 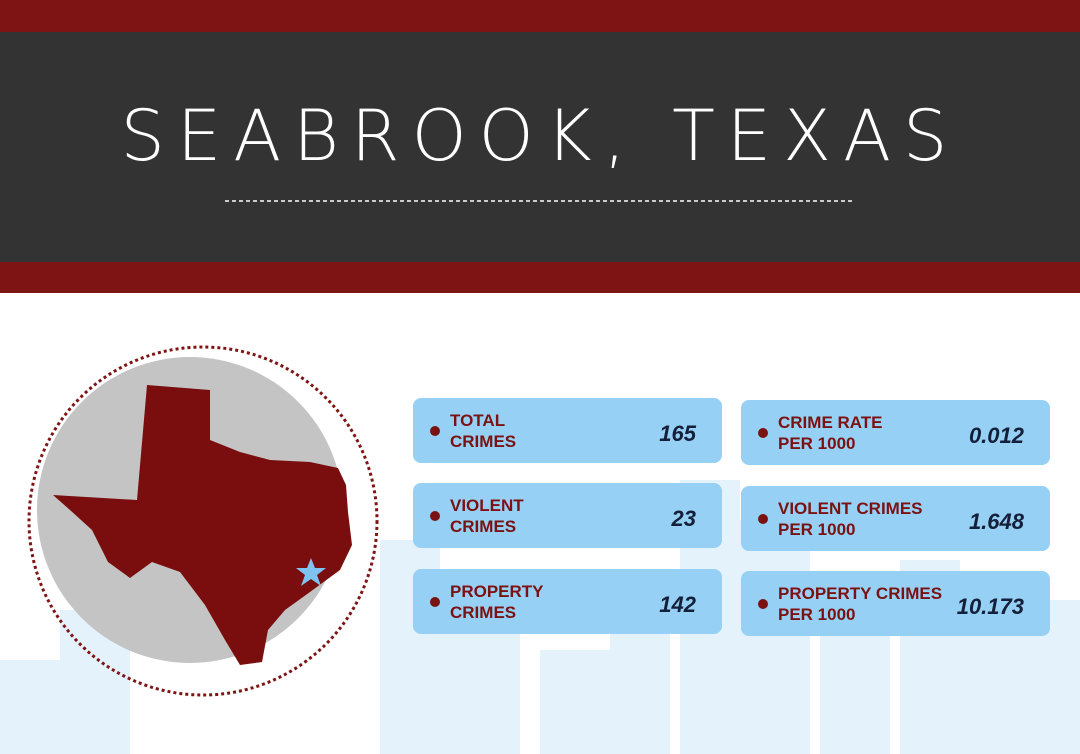 What do you see at coordinates (997, 521) in the screenshot?
I see `stat-value: 1.648` at bounding box center [997, 521].